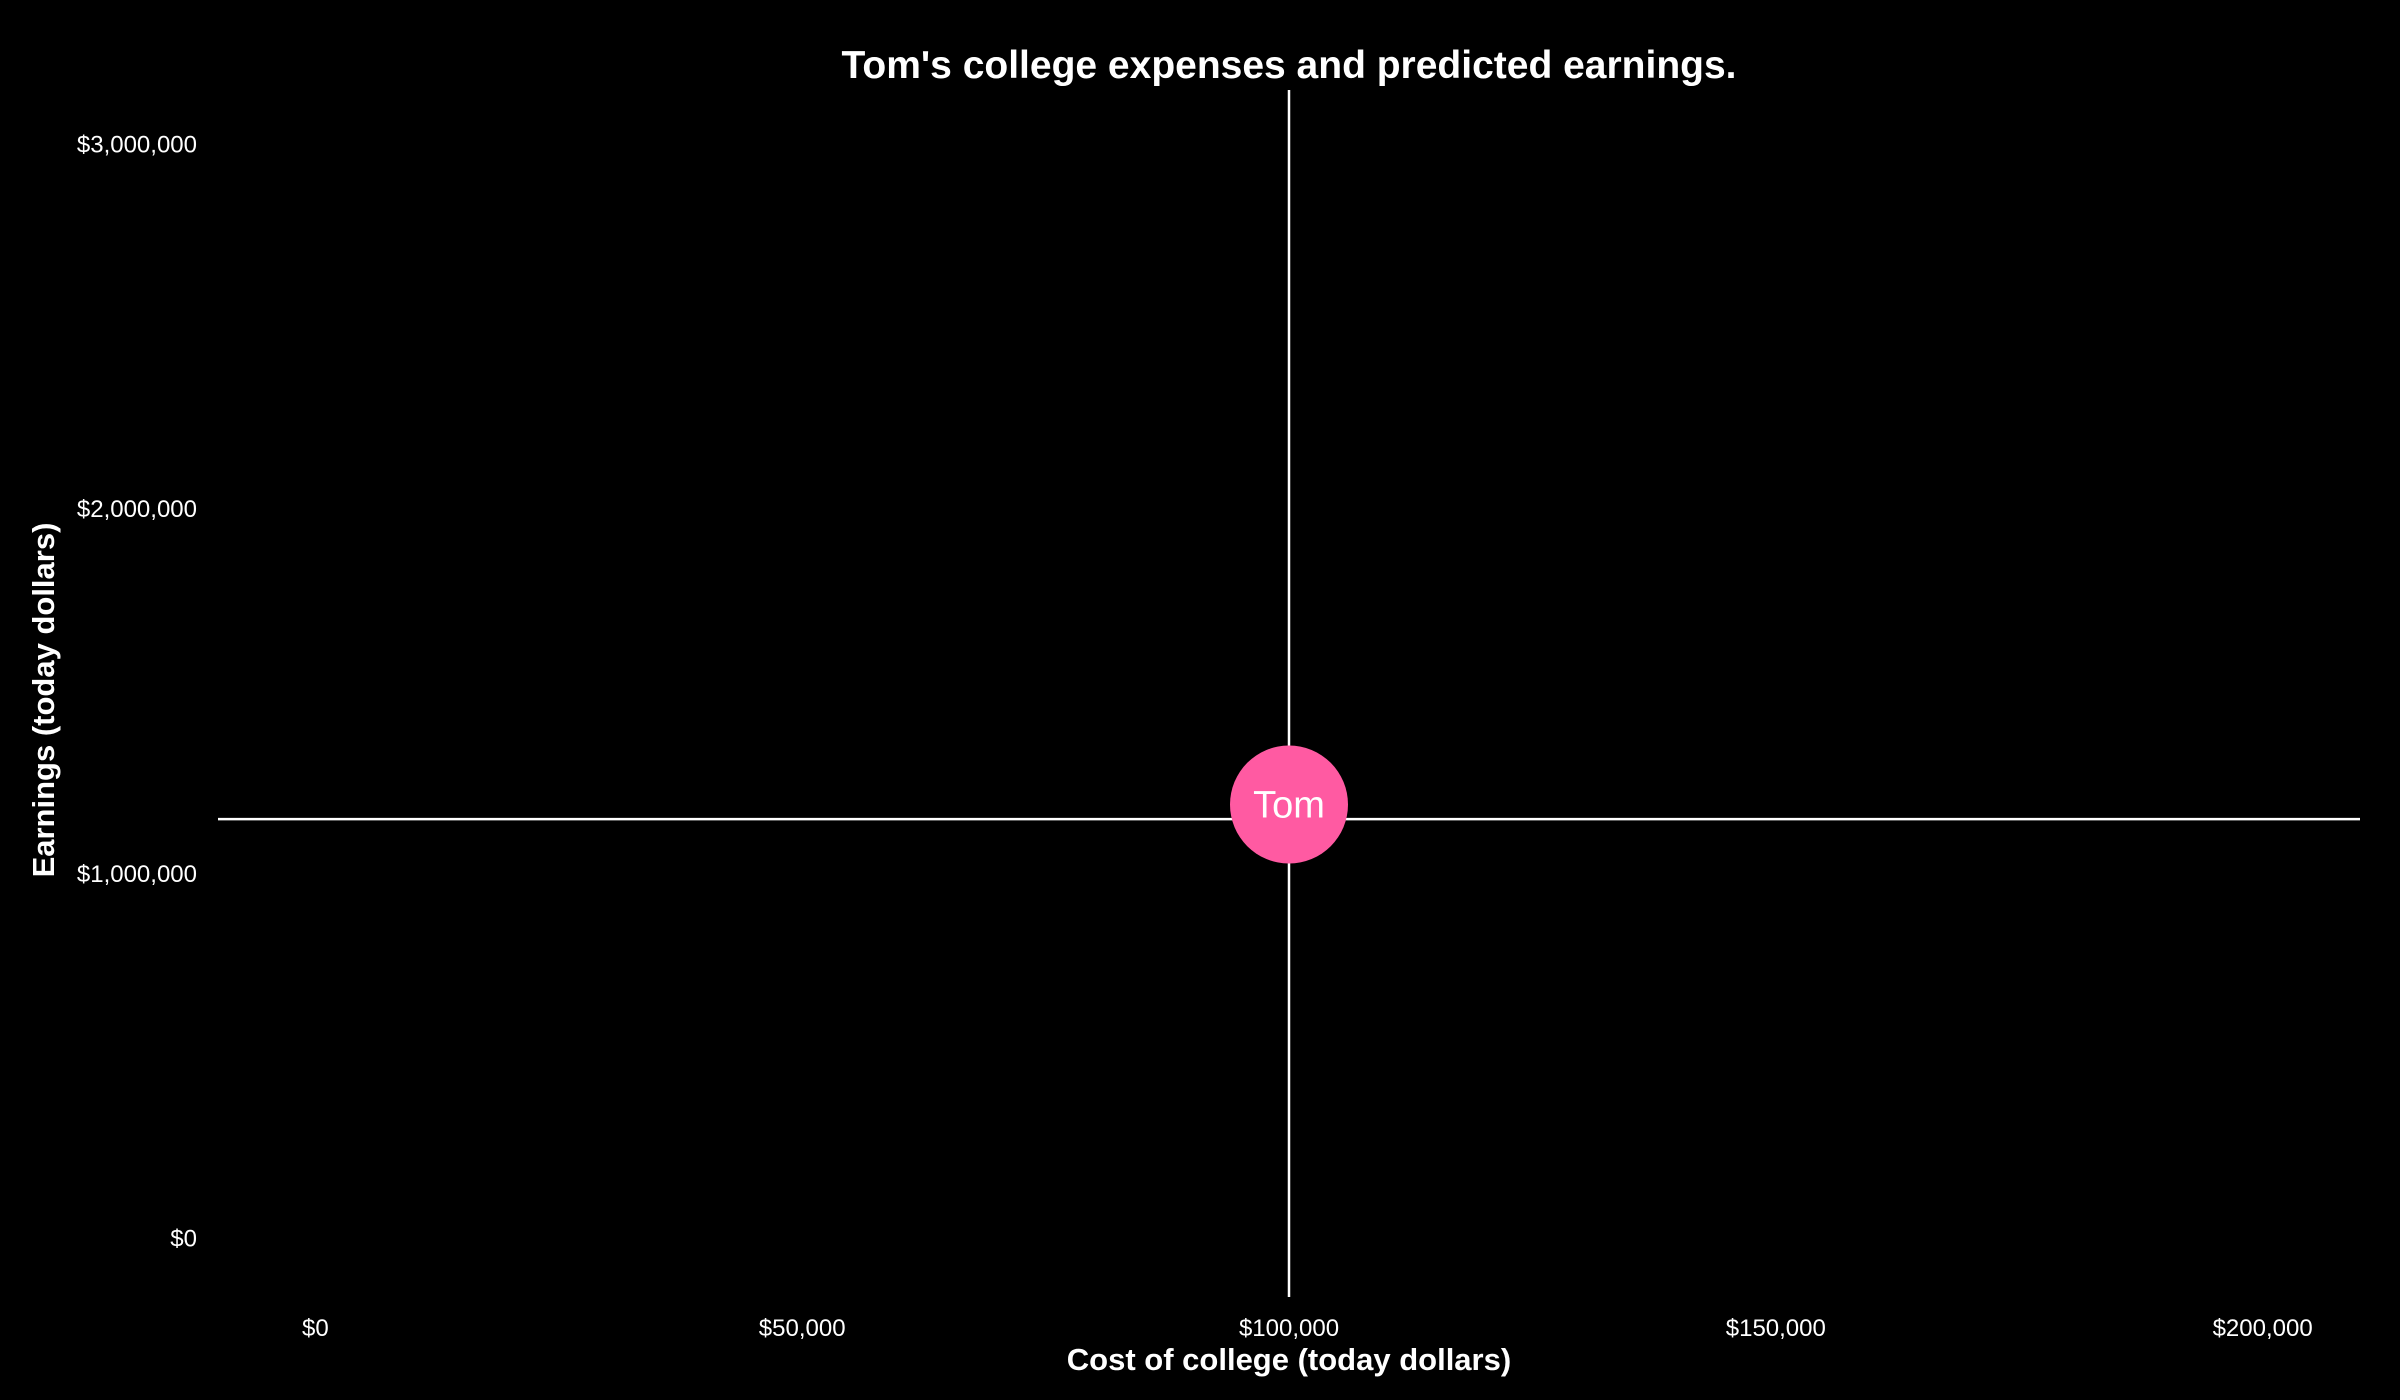 This screenshot has width=2400, height=1400. Describe the element at coordinates (183, 1238) in the screenshot. I see `y-tick-label: $0` at that location.